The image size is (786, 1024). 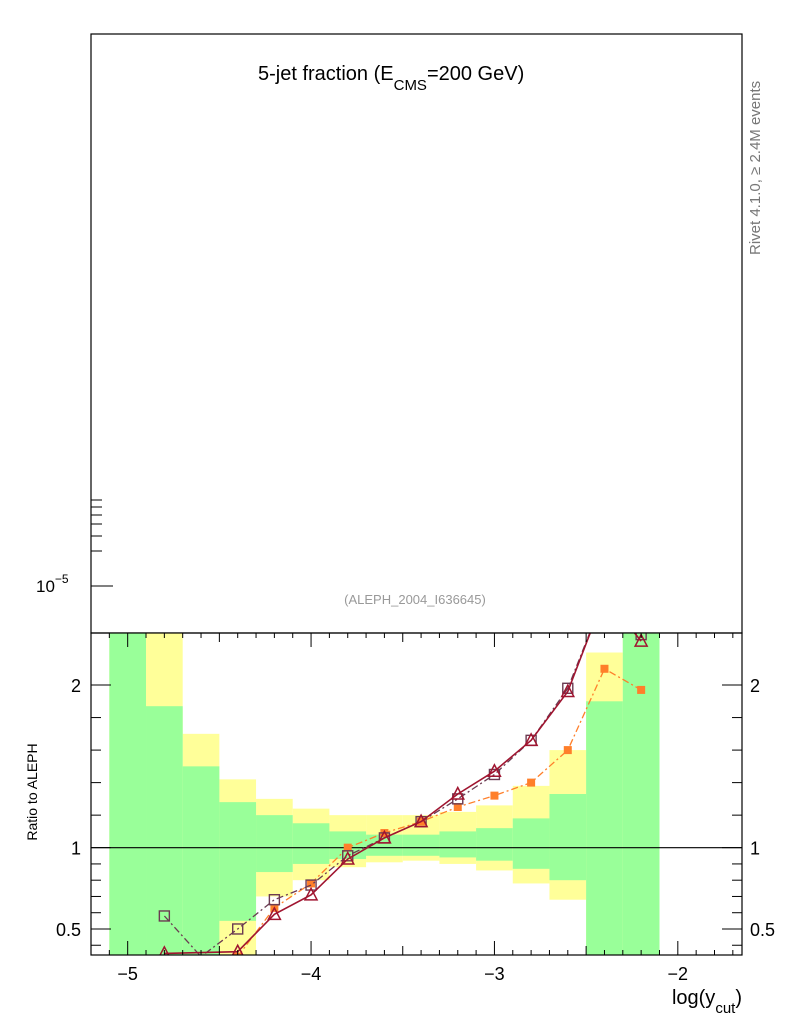 I want to click on y-tick-label-right: 1, so click(x=755, y=849).